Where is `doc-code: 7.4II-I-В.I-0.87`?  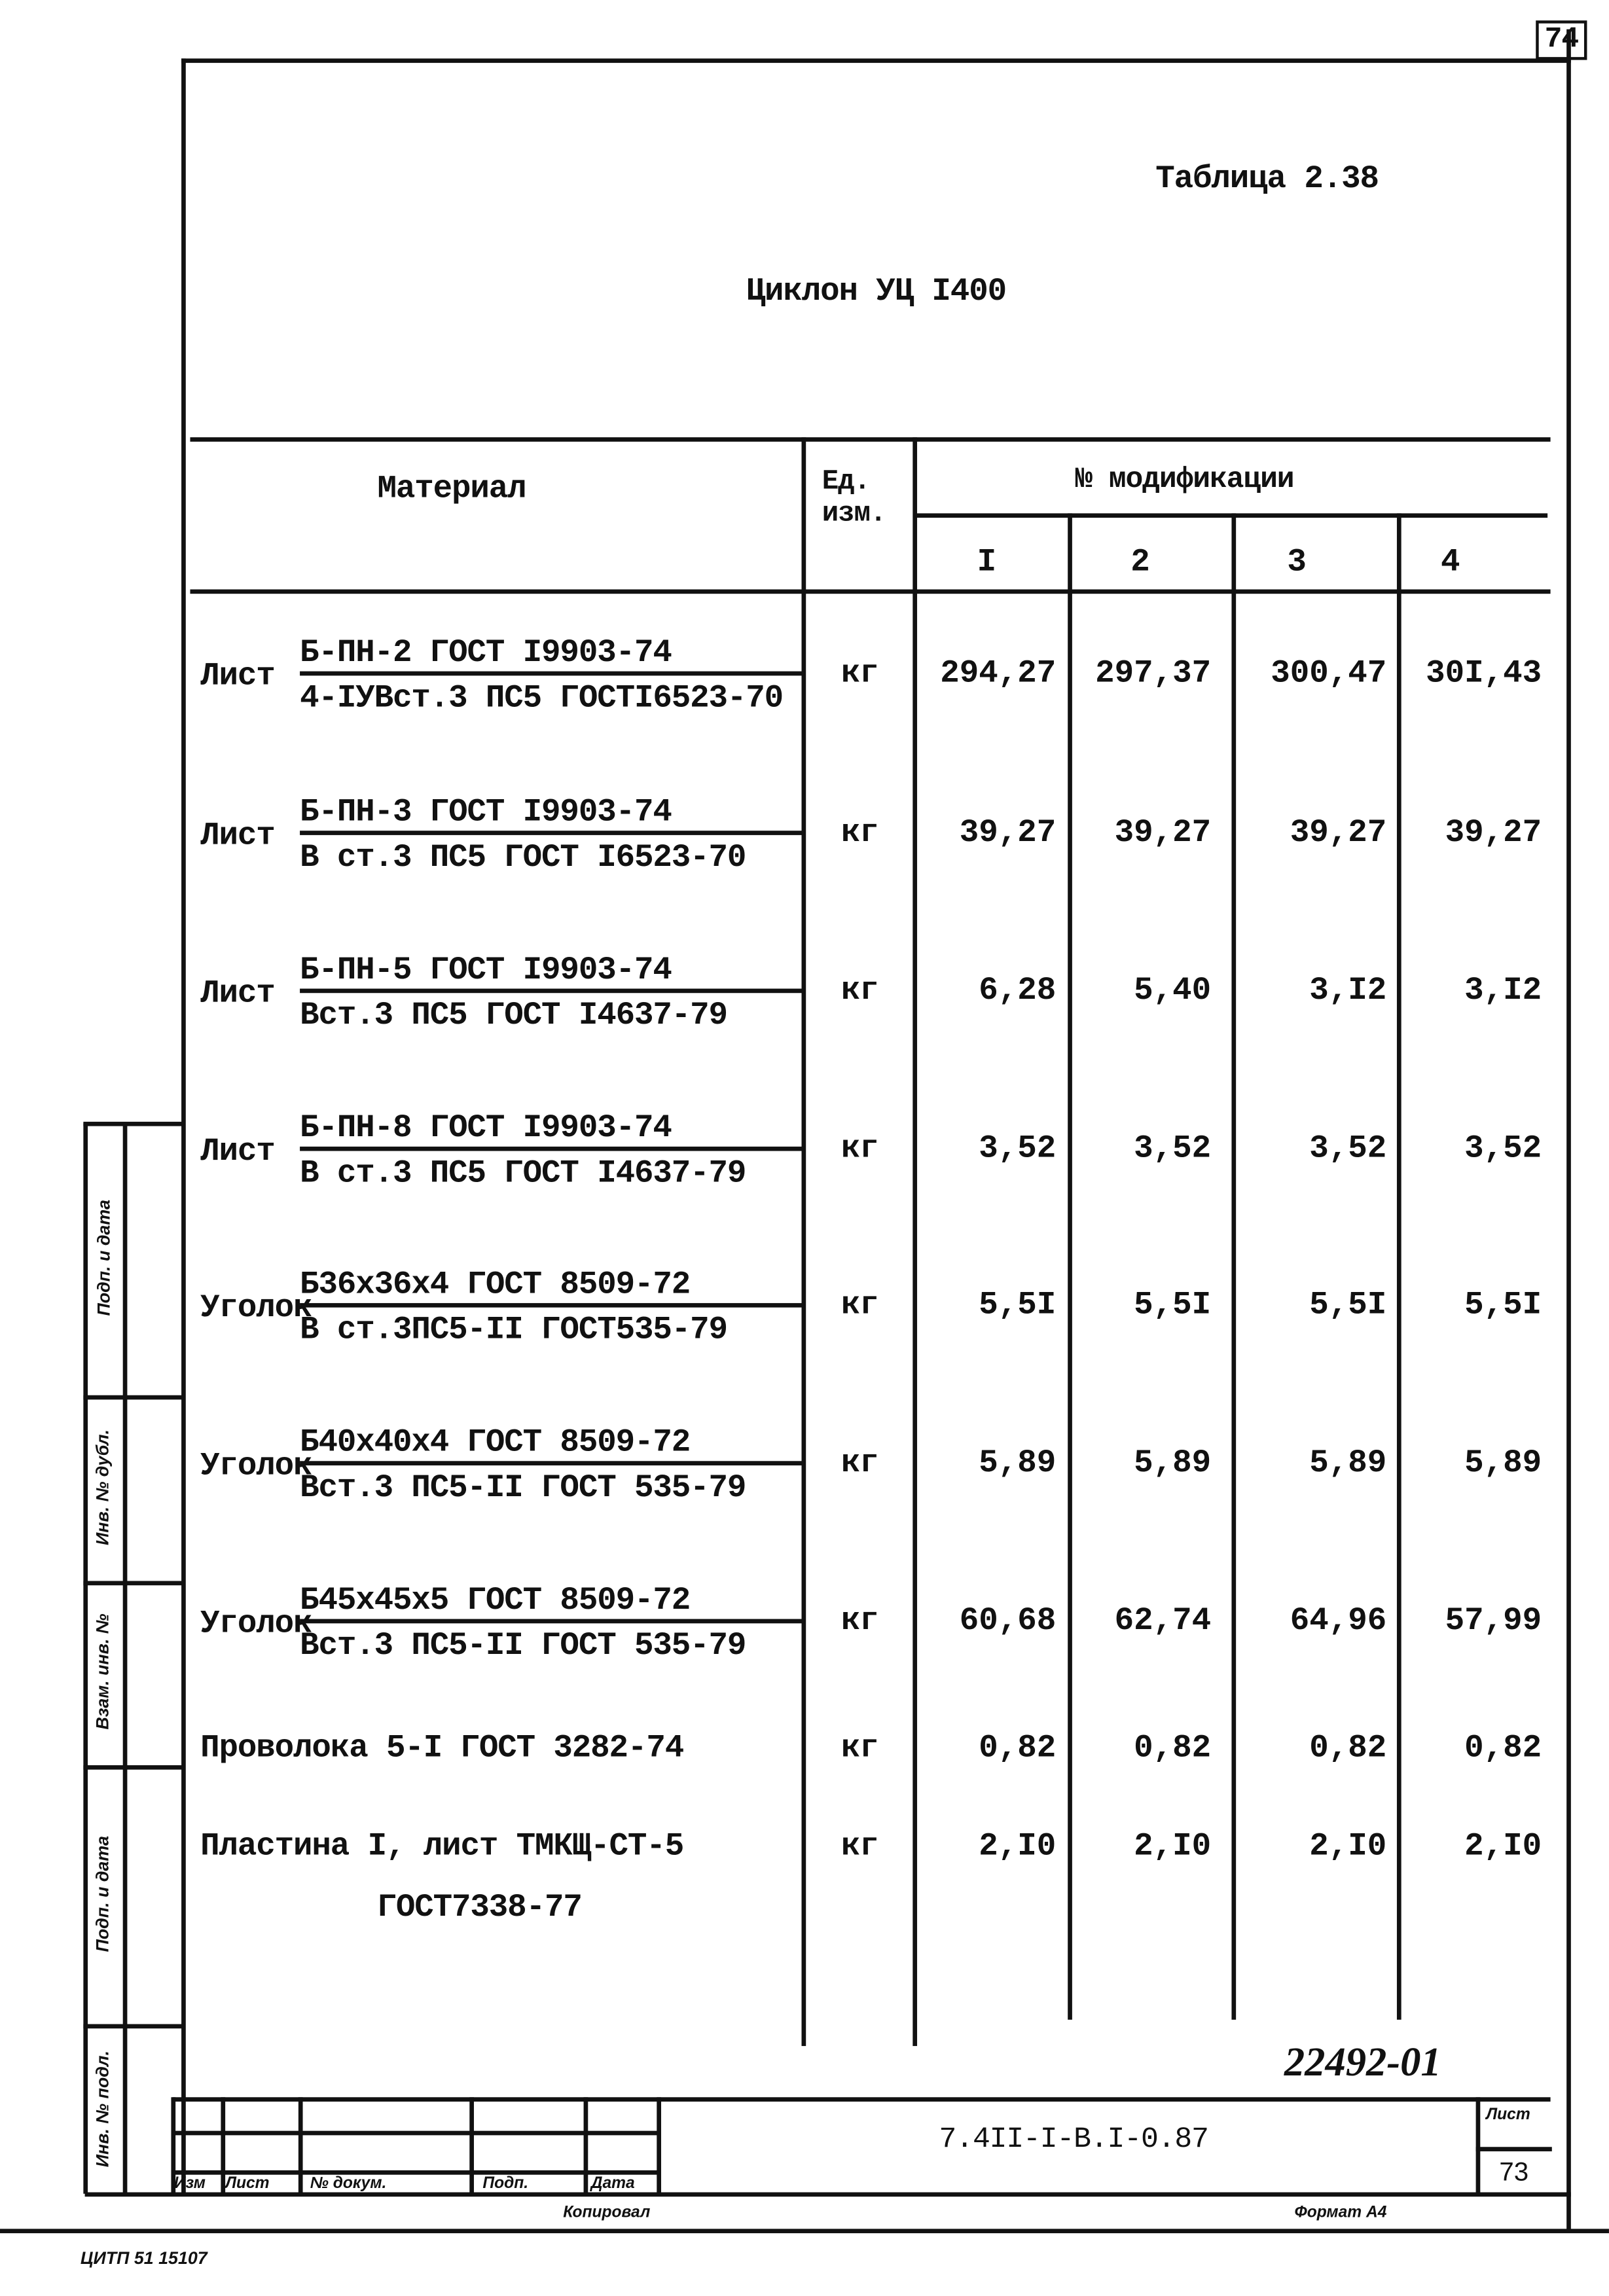
doc-code: 7.4II-I-В.I-0.87 is located at coordinates (1074, 2140).